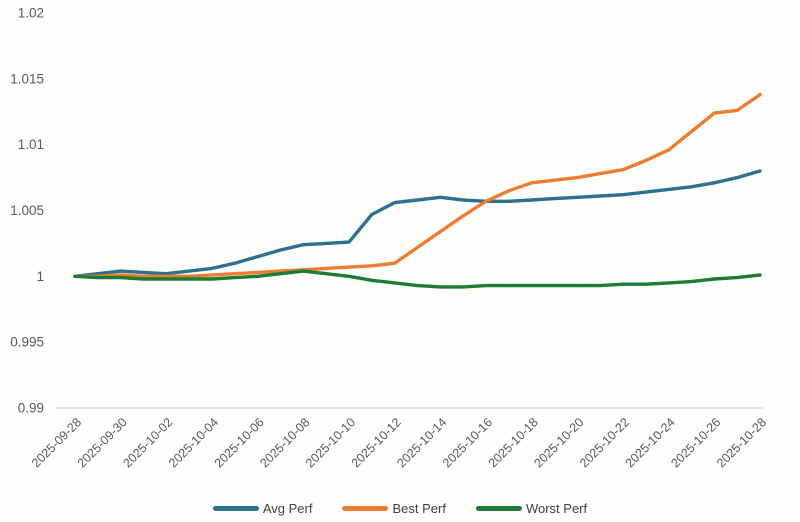 The image size is (800, 522). I want to click on y-tick-label: 1.02, so click(31, 13).